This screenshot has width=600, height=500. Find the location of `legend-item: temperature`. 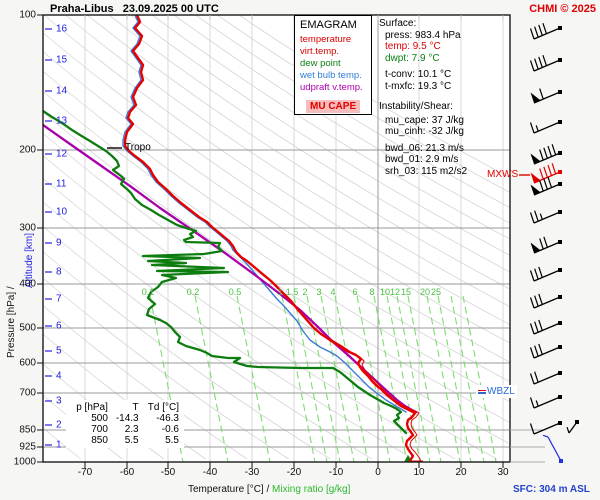

legend-item: temperature is located at coordinates (326, 39).